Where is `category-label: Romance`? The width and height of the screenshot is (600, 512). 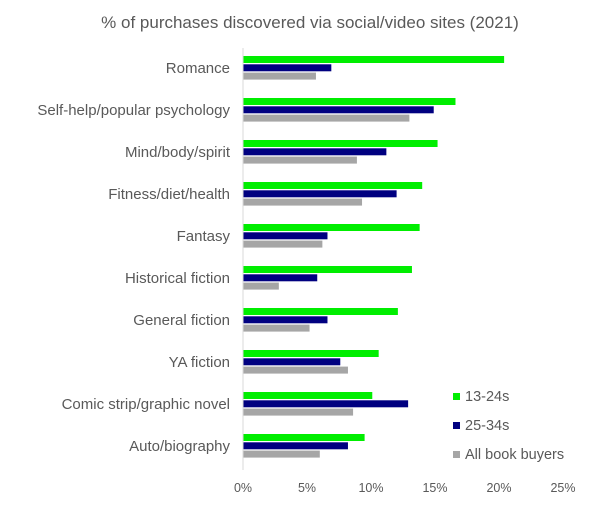 category-label: Romance is located at coordinates (198, 68).